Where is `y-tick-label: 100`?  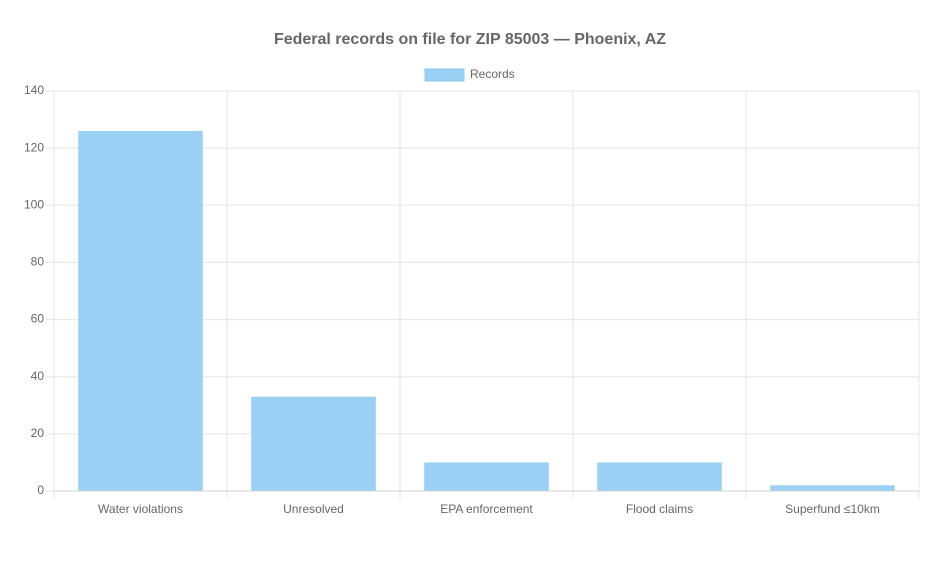 y-tick-label: 100 is located at coordinates (34, 204).